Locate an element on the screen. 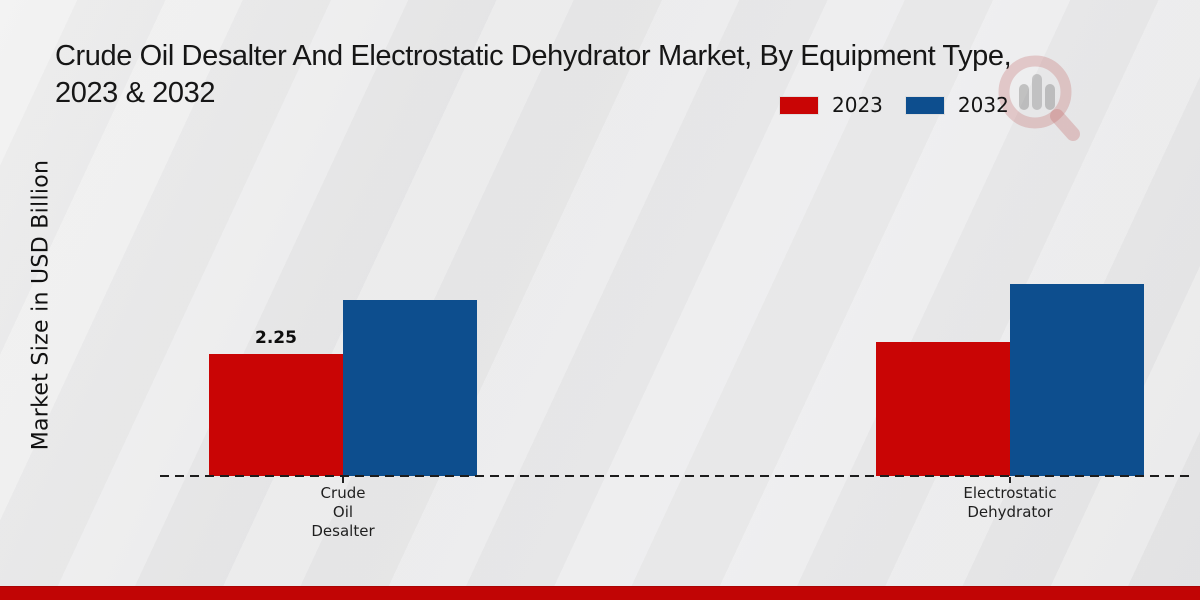 The width and height of the screenshot is (1200, 600). bar-2023-electrostatic-dehydrator is located at coordinates (943, 409).